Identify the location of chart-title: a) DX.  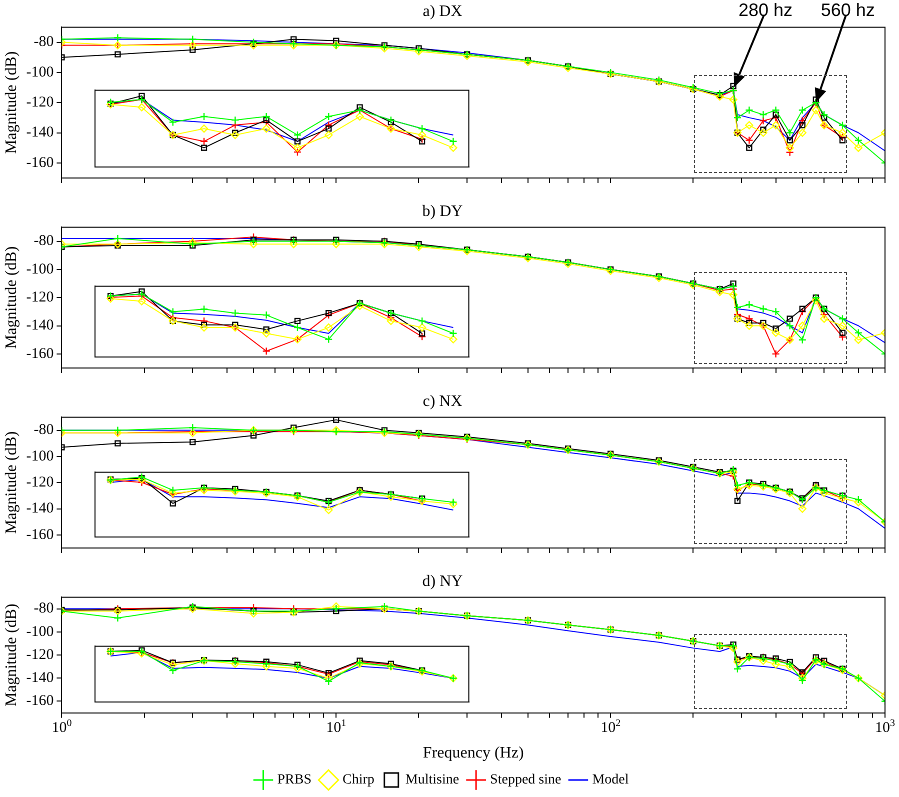
(442, 11).